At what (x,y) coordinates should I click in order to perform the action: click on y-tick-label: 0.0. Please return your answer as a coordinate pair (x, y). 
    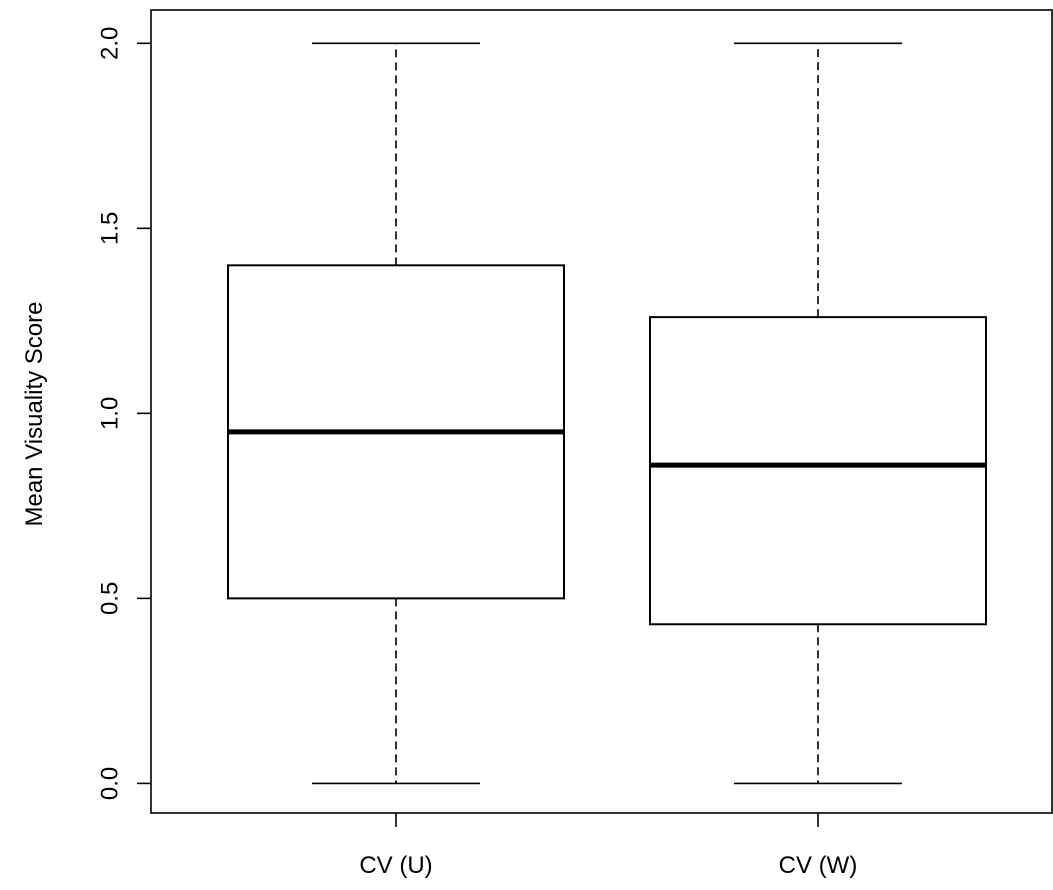
    Looking at the image, I should click on (109, 783).